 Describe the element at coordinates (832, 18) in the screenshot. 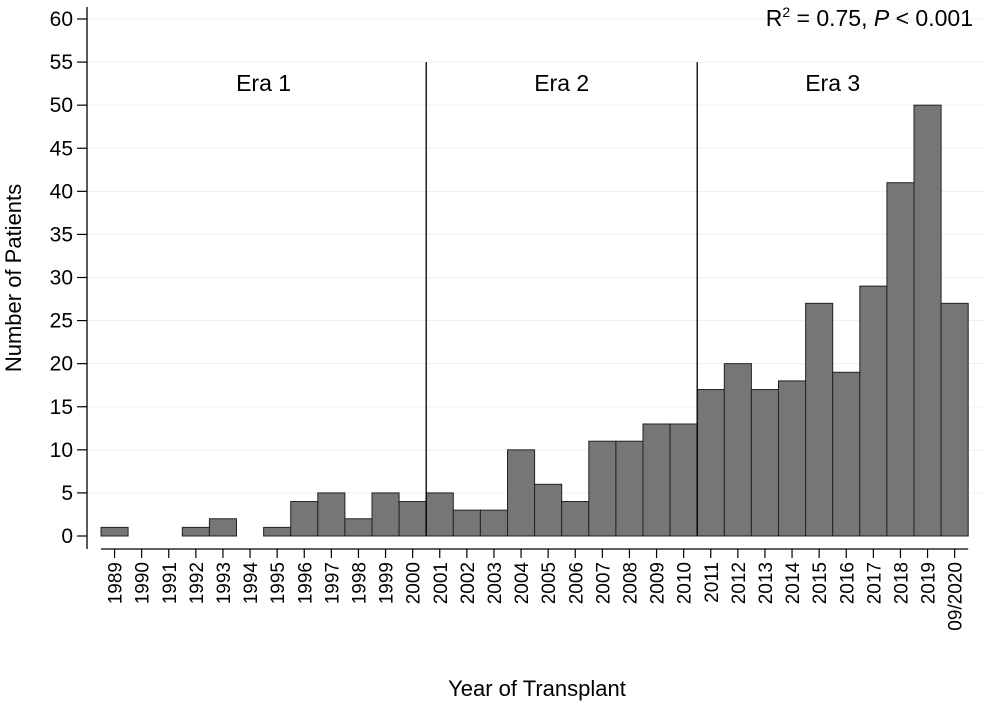

I see `r2-value: = 0.75,` at that location.